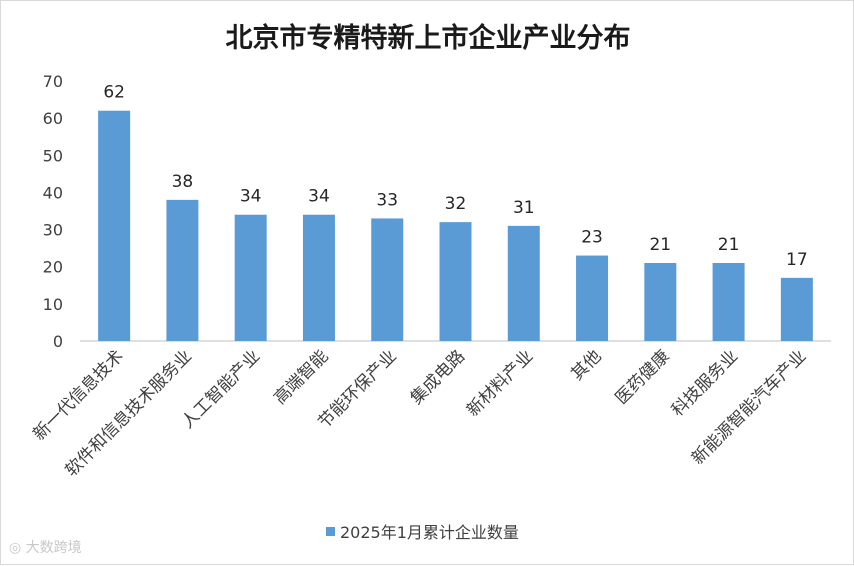 The image size is (854, 566). I want to click on watermark-icon: ◎, so click(15, 548).